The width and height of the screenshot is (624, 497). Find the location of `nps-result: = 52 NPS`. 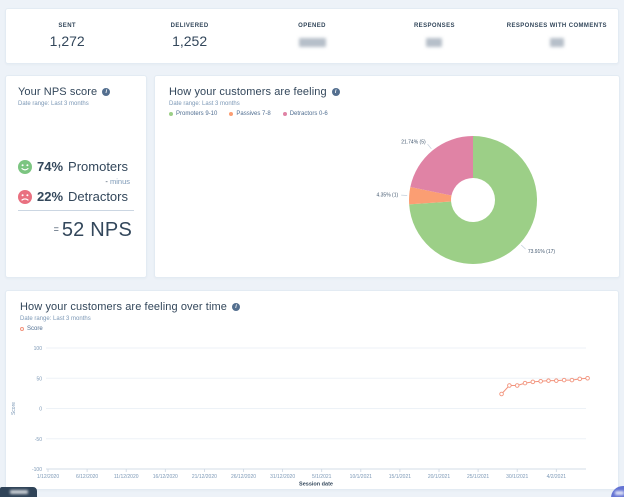

nps-result: = 52 NPS is located at coordinates (76, 230).